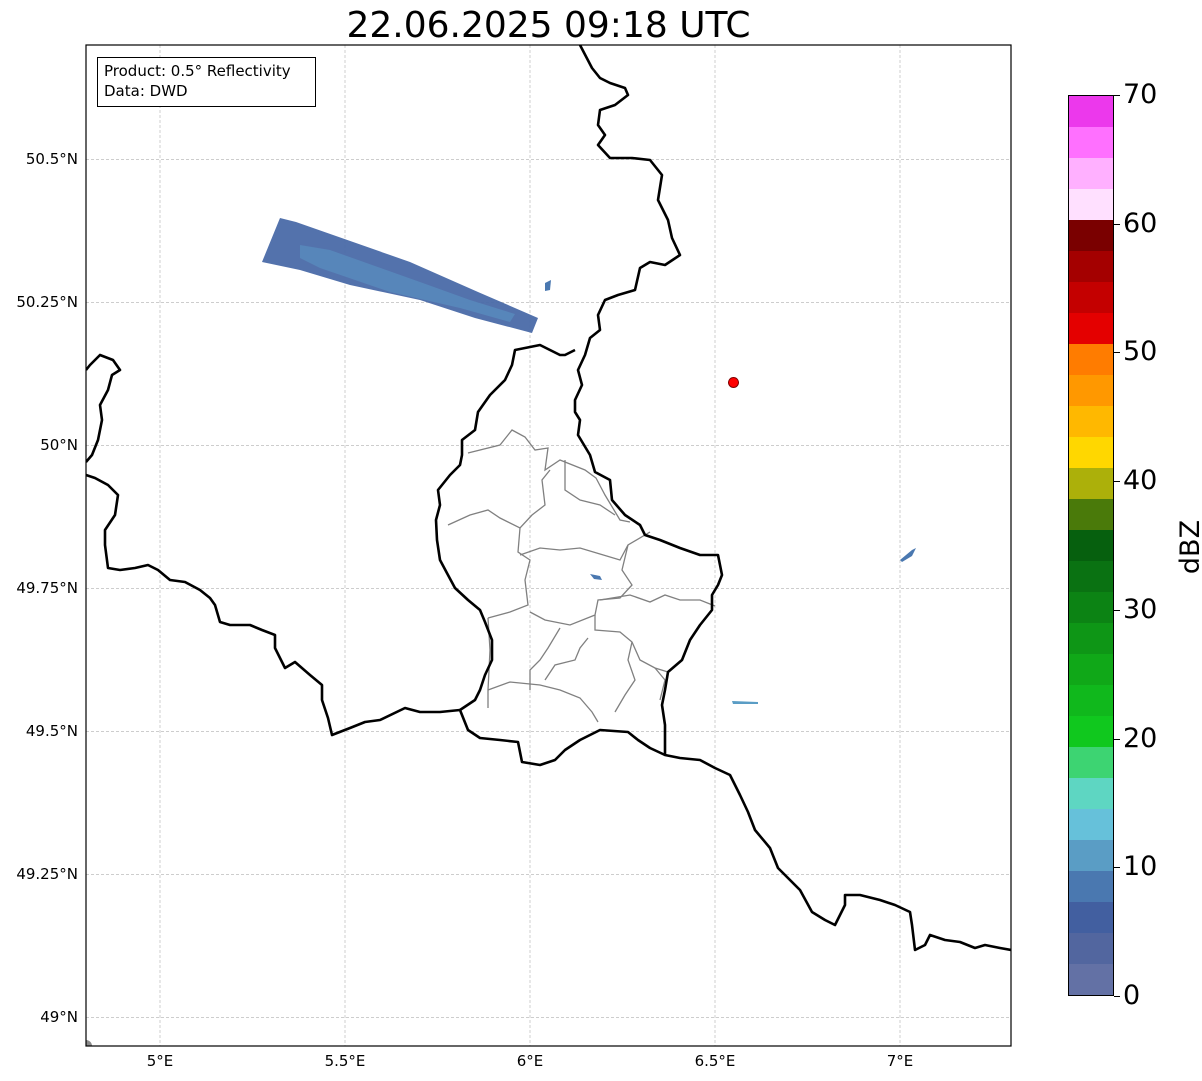 The image size is (1202, 1081). Describe the element at coordinates (1132, 995) in the screenshot. I see `colorbar-tick-label: 0` at that location.